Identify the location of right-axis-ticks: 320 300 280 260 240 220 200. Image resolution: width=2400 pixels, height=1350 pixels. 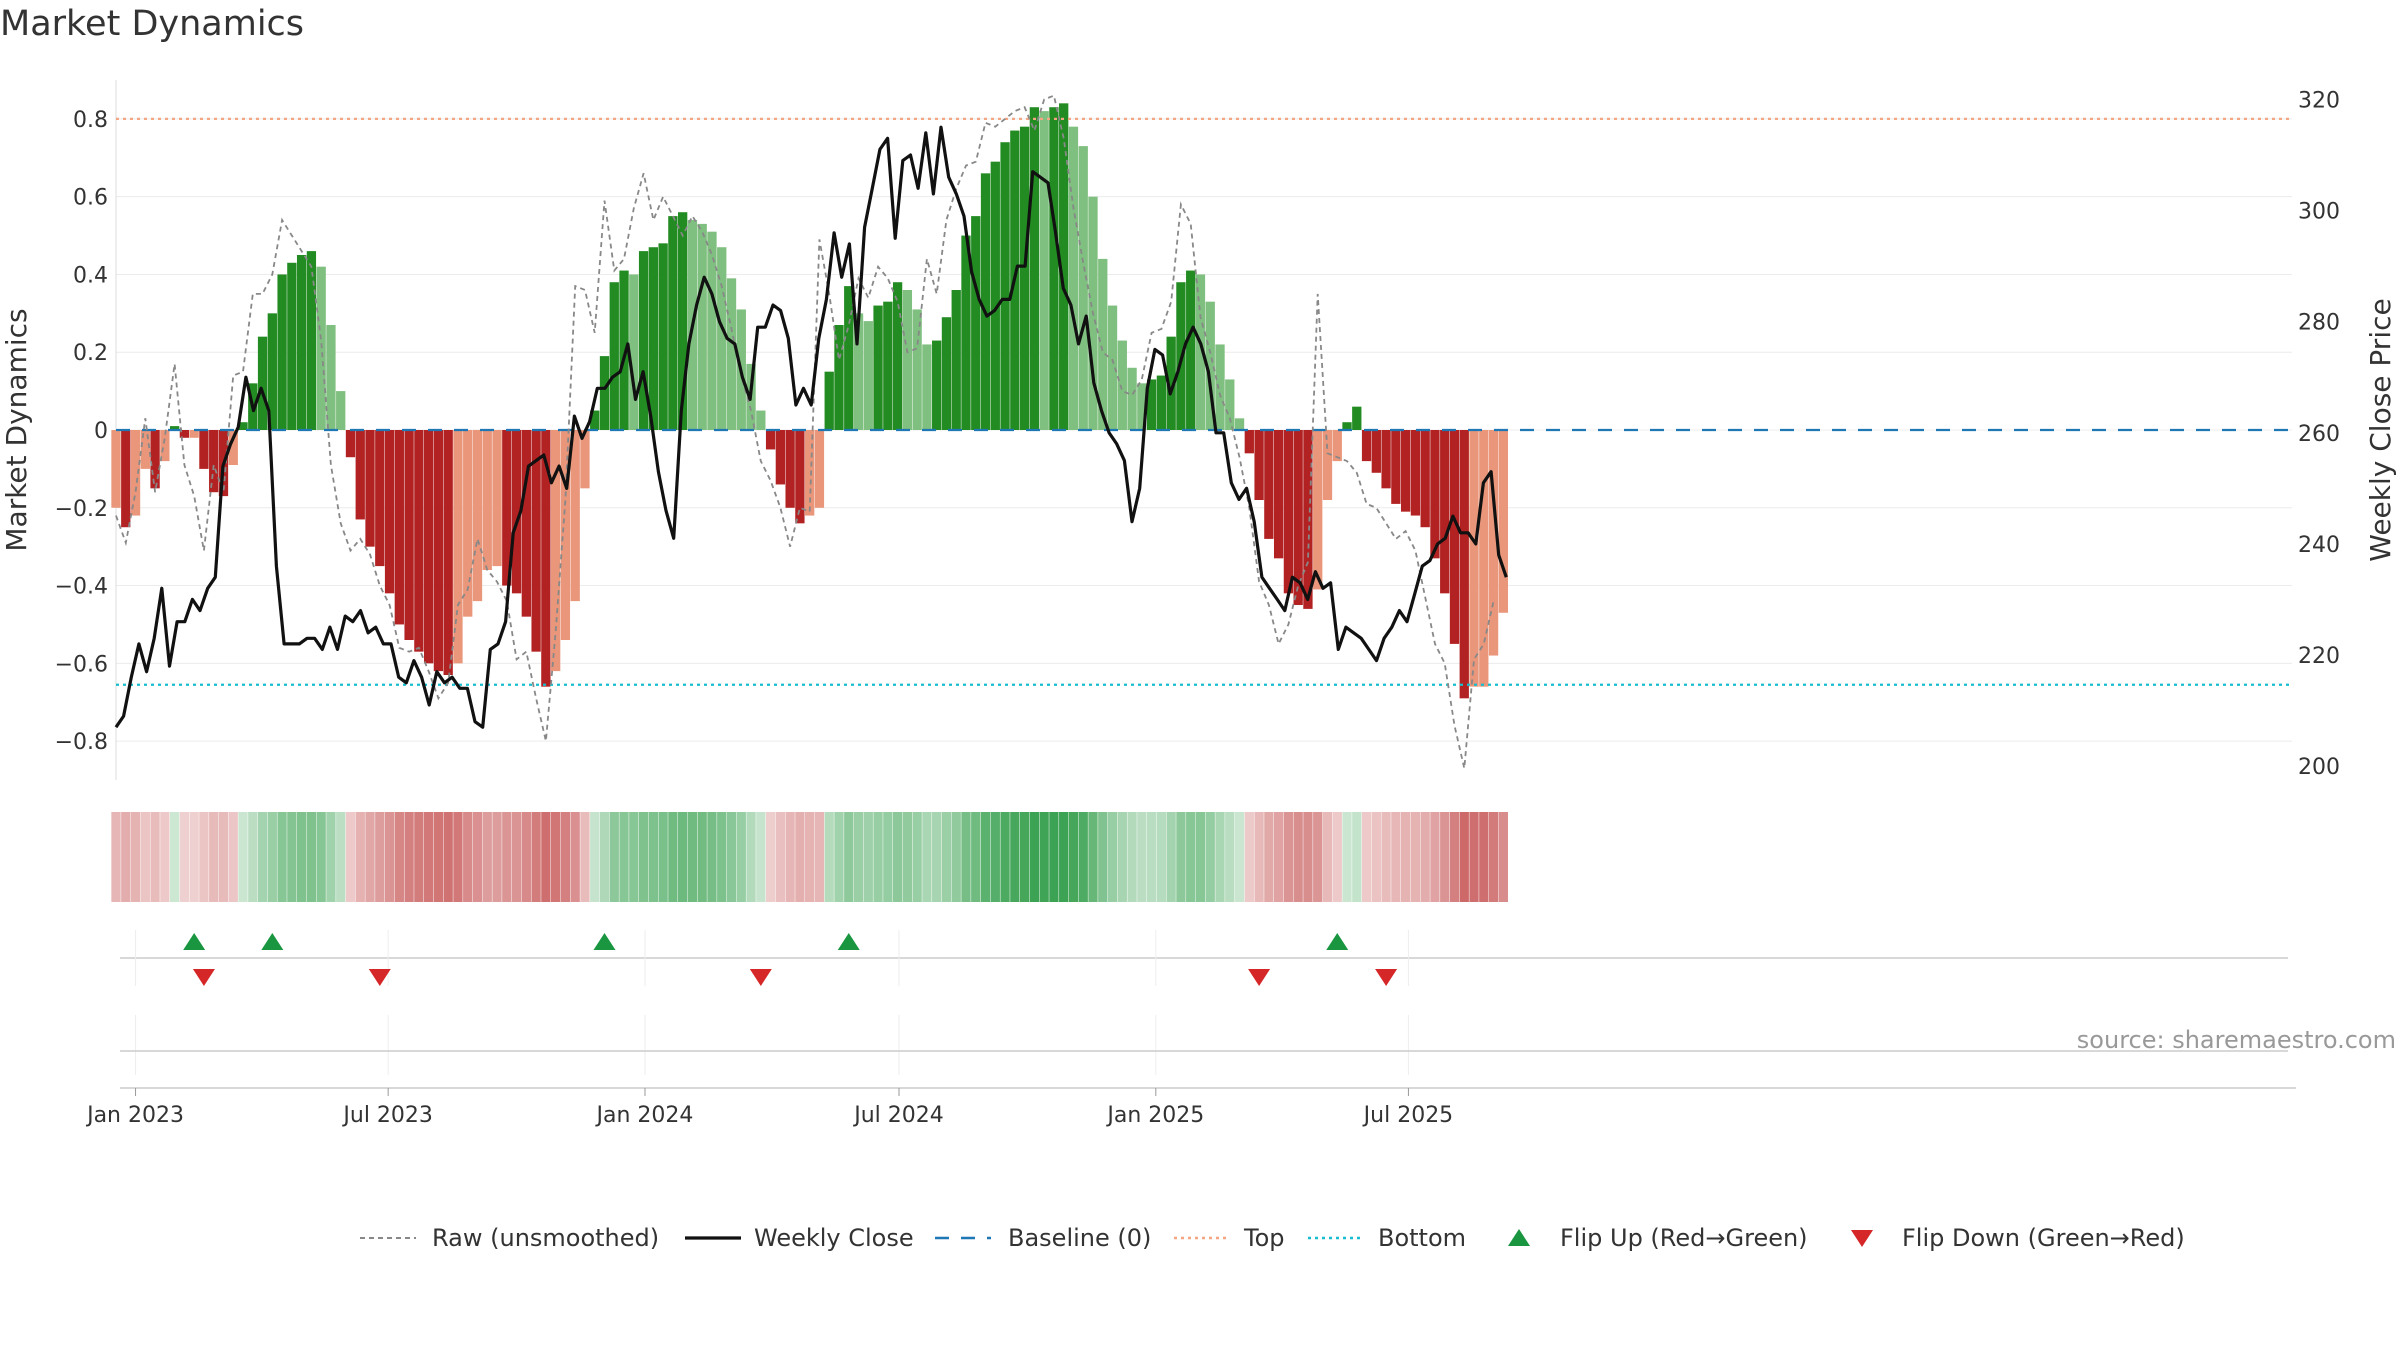
(2319, 434).